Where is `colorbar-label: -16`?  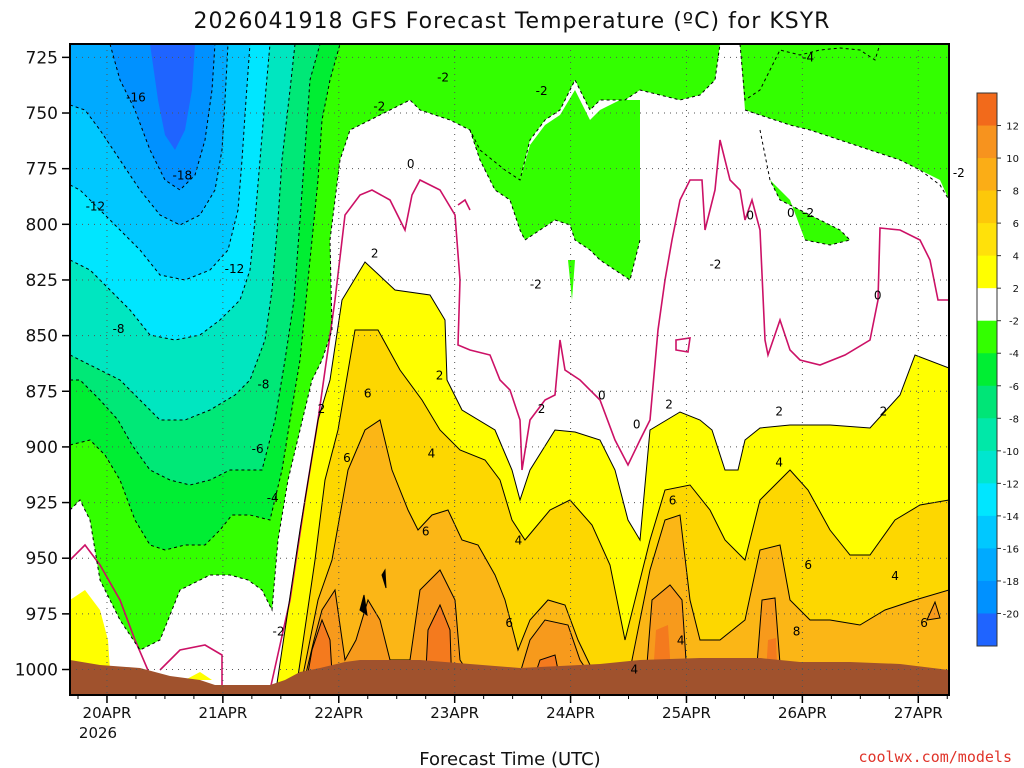
colorbar-label: -16 is located at coordinates (1011, 549).